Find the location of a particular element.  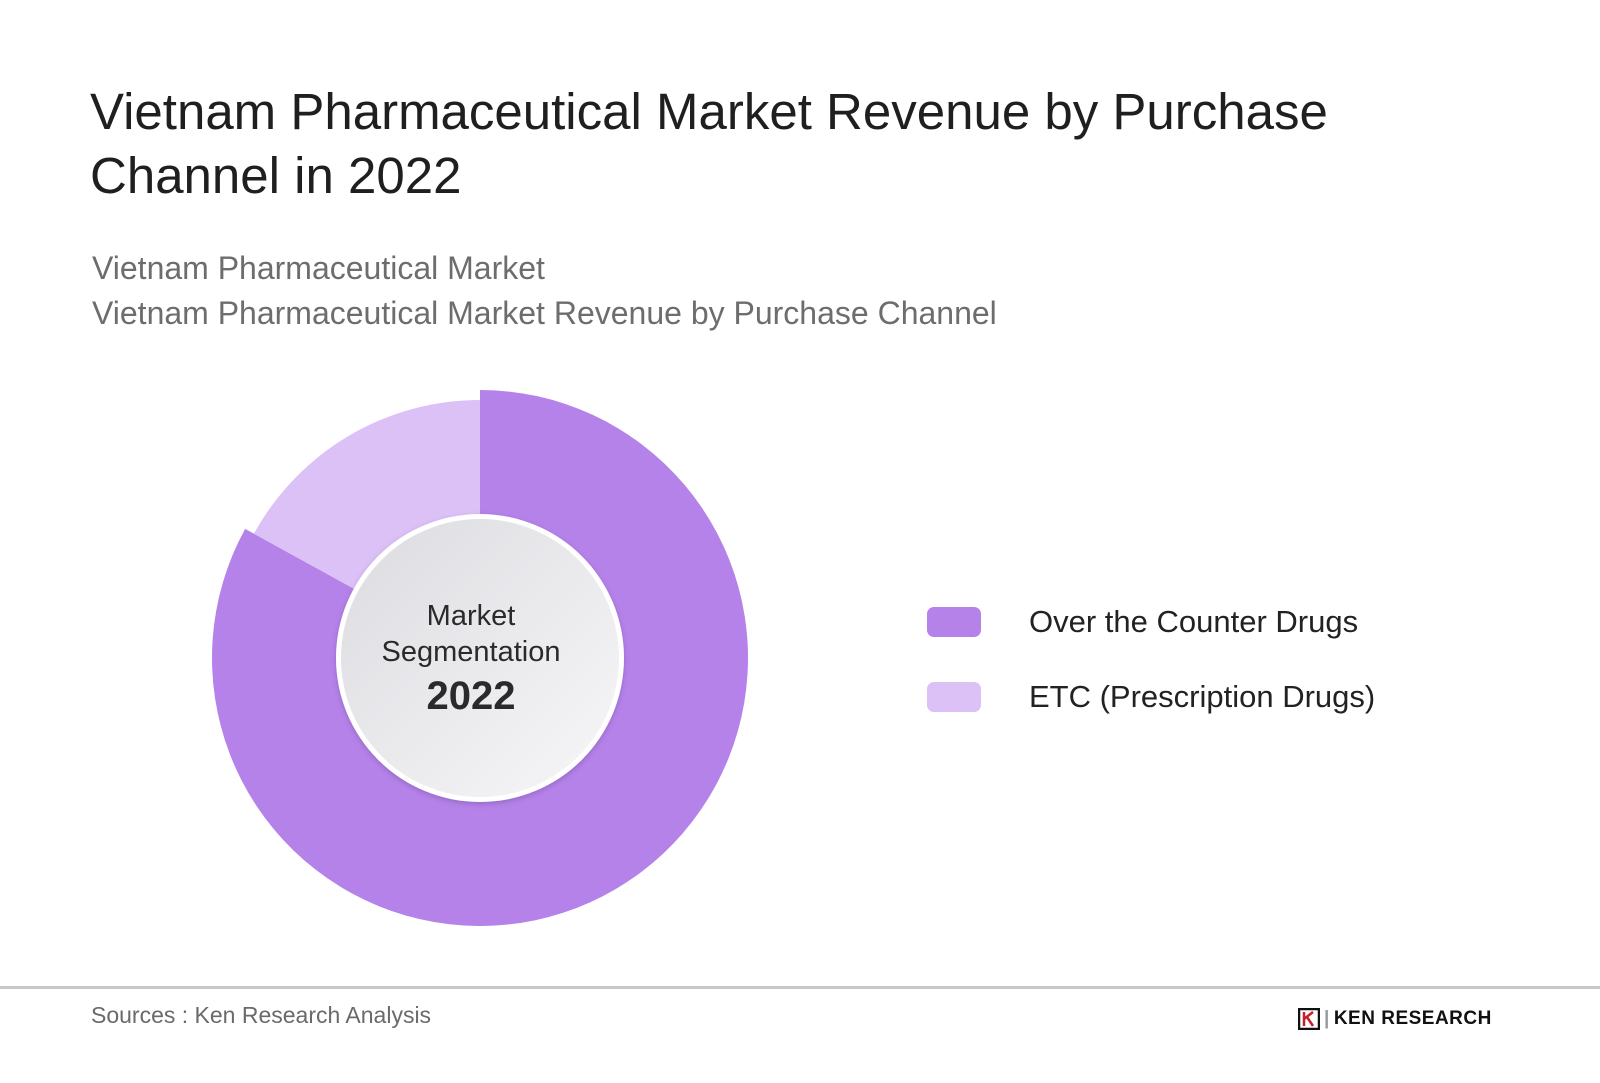

legend-item-etc: ETC (Prescription Drugs) is located at coordinates (1151, 697).